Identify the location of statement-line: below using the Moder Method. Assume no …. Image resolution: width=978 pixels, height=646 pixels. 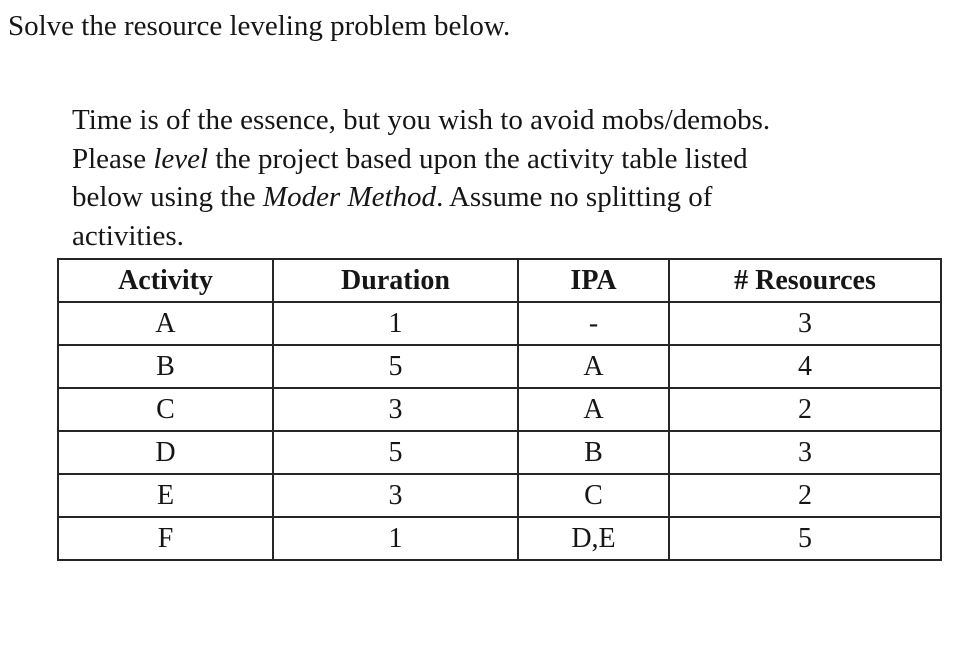
(512, 197).